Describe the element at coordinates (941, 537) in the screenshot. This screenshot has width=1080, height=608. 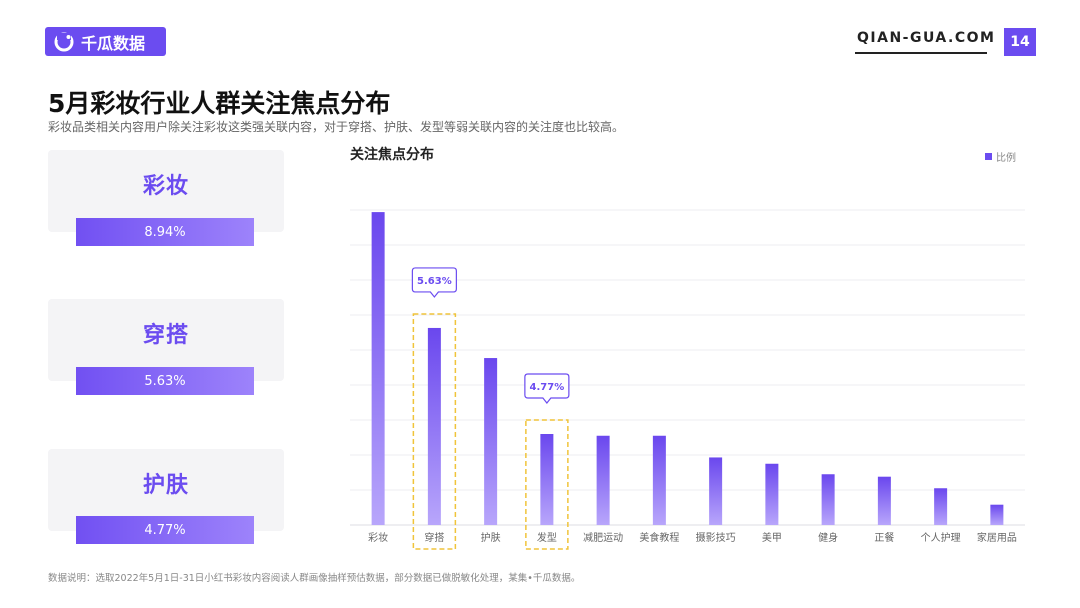
I see `x-tick-label: 个人护理` at that location.